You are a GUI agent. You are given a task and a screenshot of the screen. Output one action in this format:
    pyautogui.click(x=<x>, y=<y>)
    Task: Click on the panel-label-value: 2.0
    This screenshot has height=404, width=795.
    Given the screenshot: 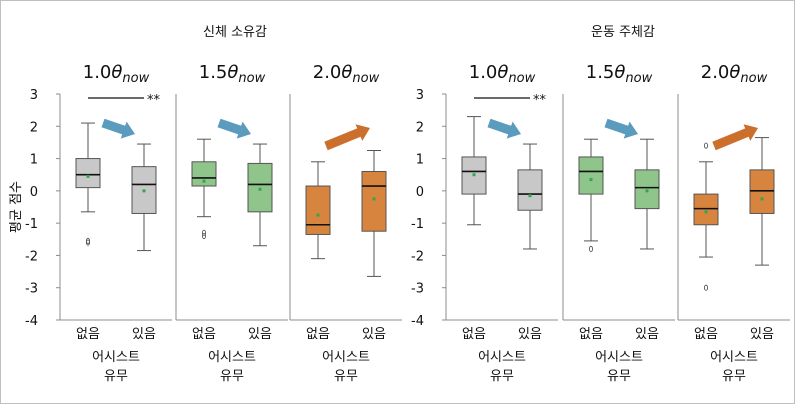 What is the action you would take?
    pyautogui.click(x=327, y=72)
    